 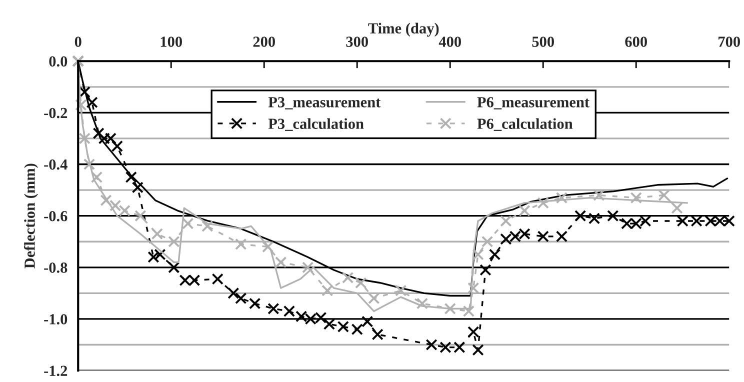 I want to click on legend-label: P6_measurement, so click(x=533, y=103).